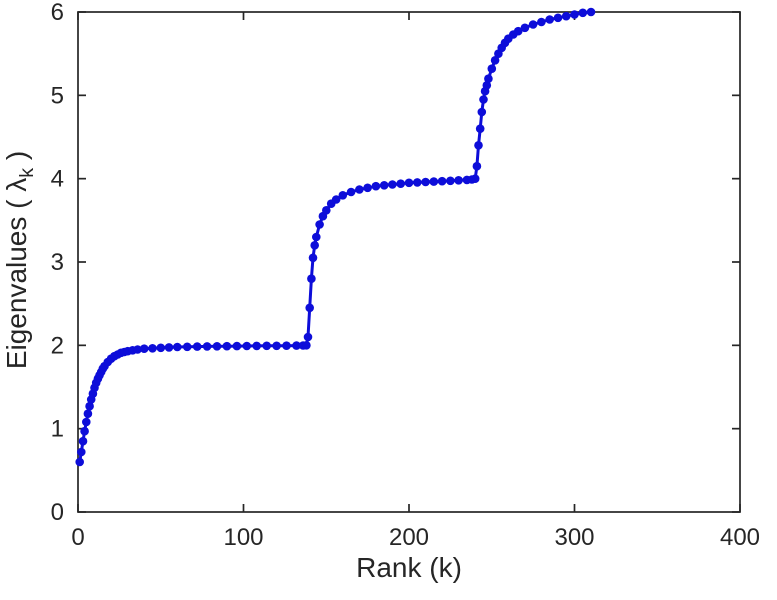 This screenshot has width=777, height=600. What do you see at coordinates (57, 345) in the screenshot?
I see `y-tick-label: 2` at bounding box center [57, 345].